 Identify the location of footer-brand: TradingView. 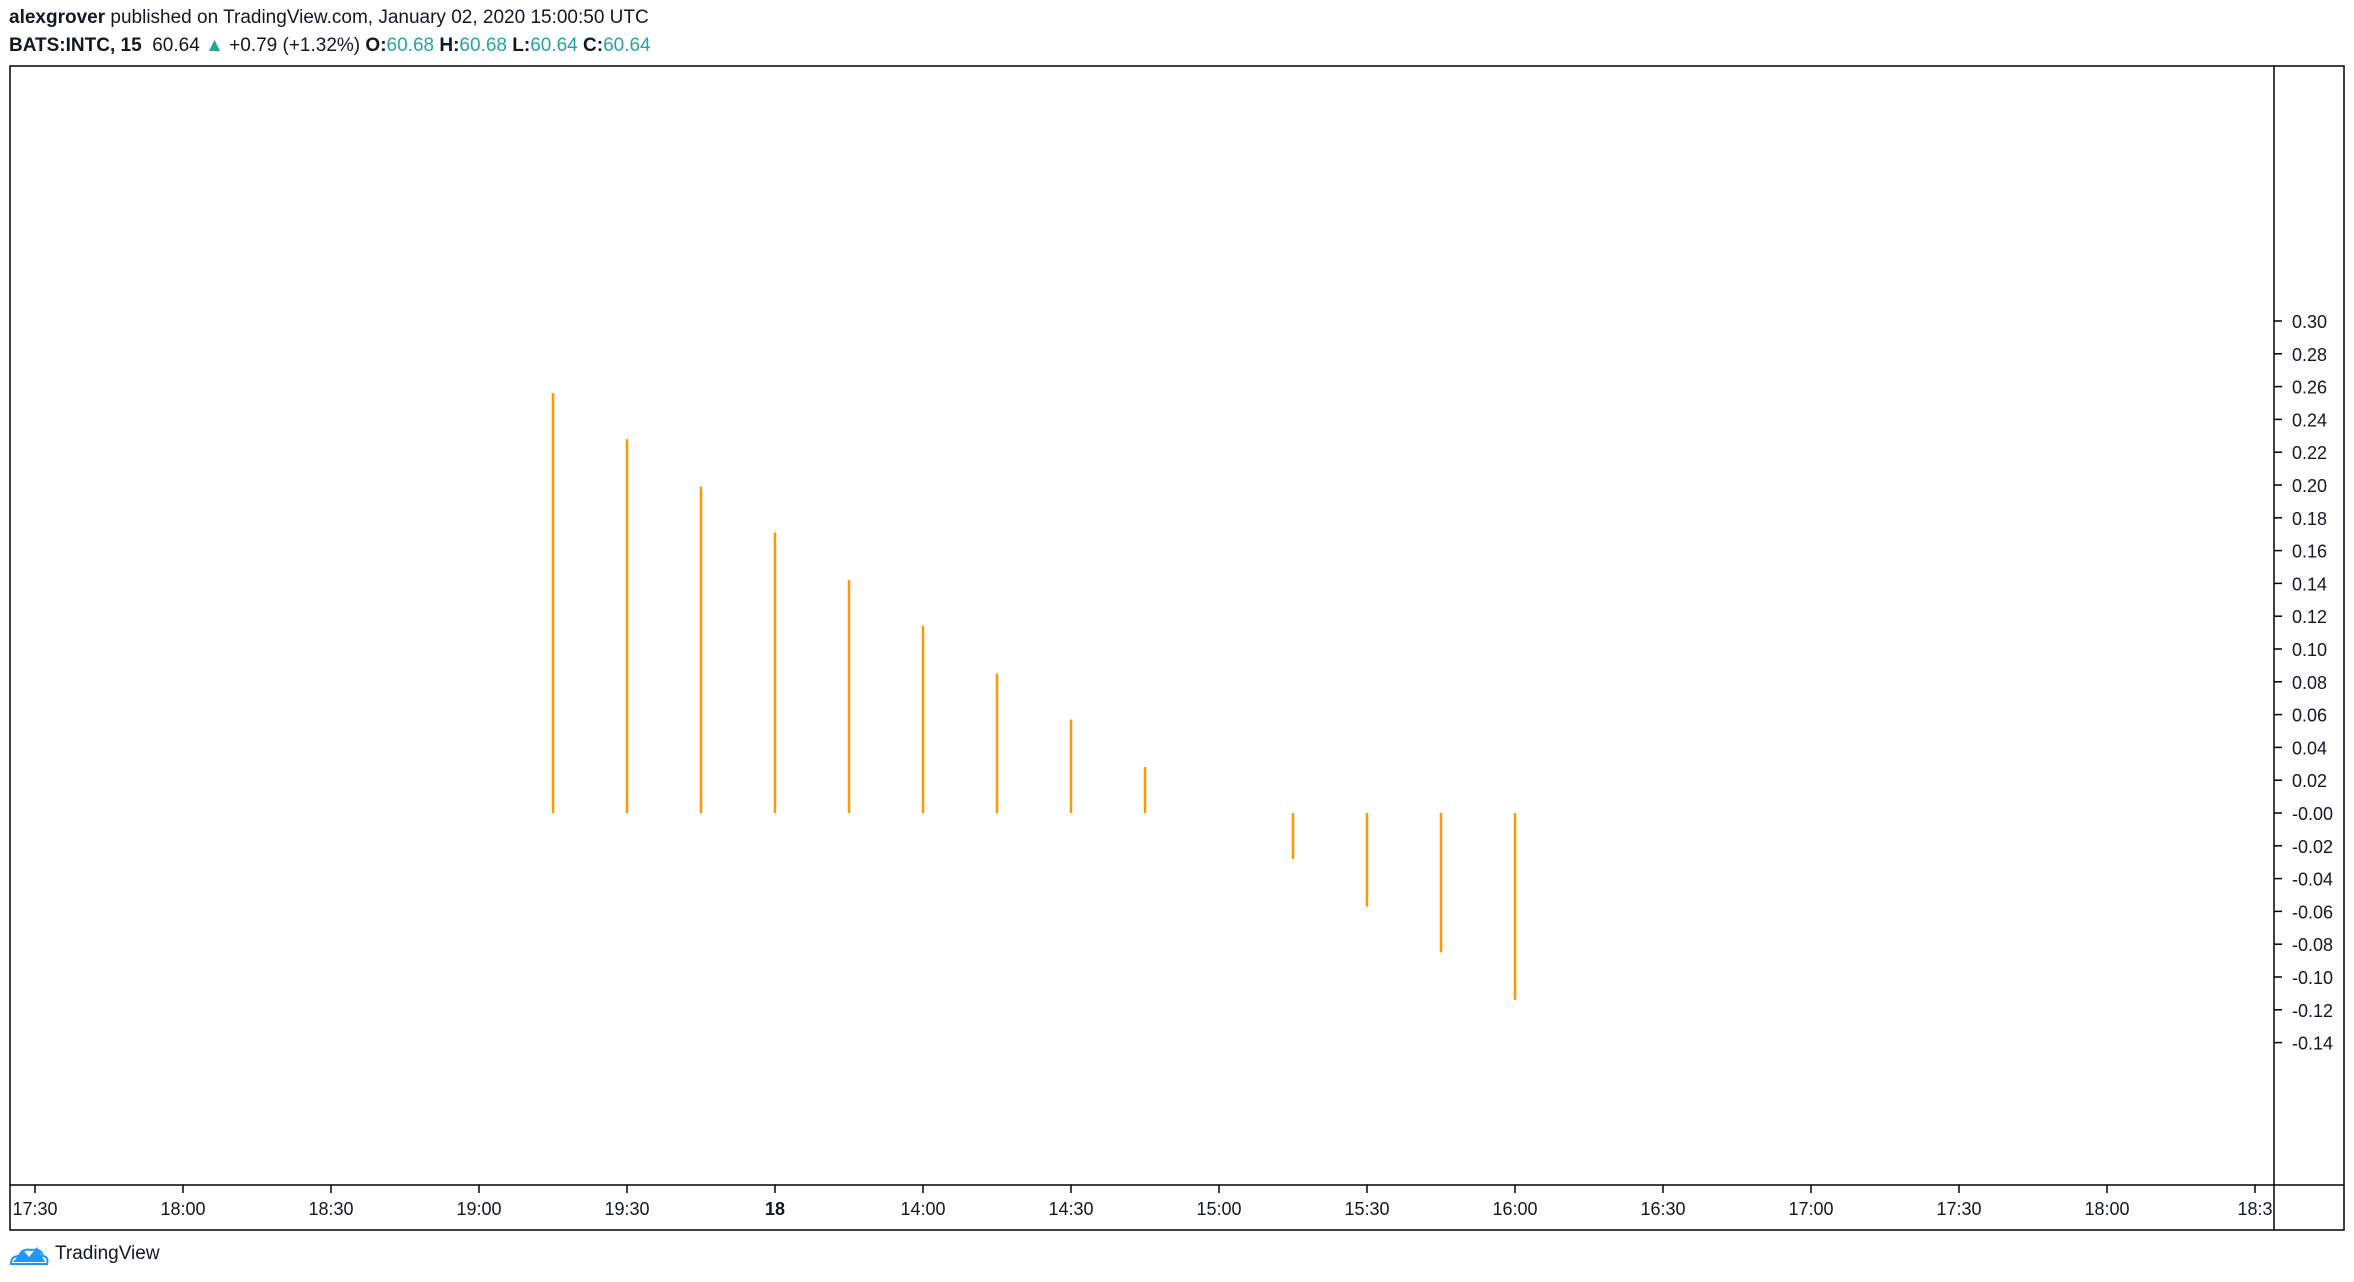
(84, 1254).